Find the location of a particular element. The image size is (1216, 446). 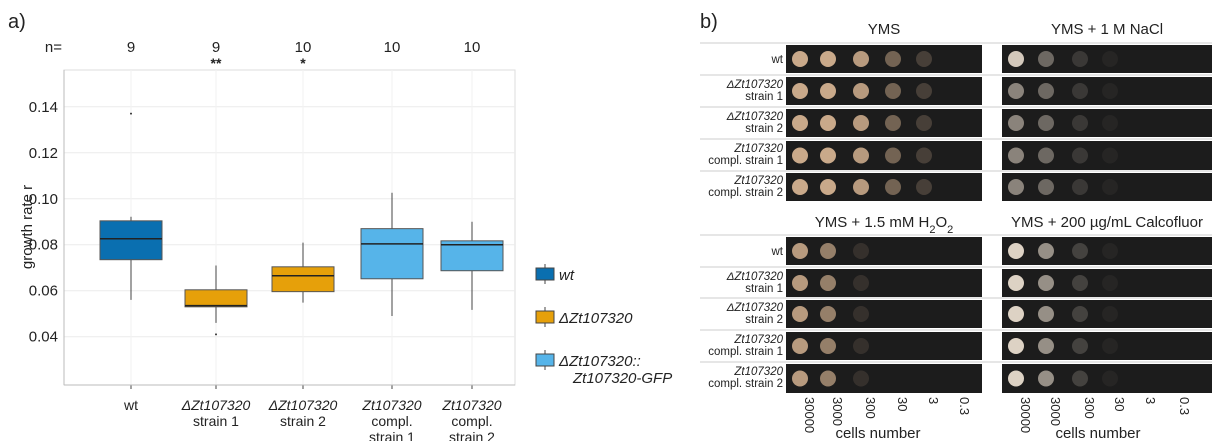

x-tick-label: strain 2 is located at coordinates (303, 421).